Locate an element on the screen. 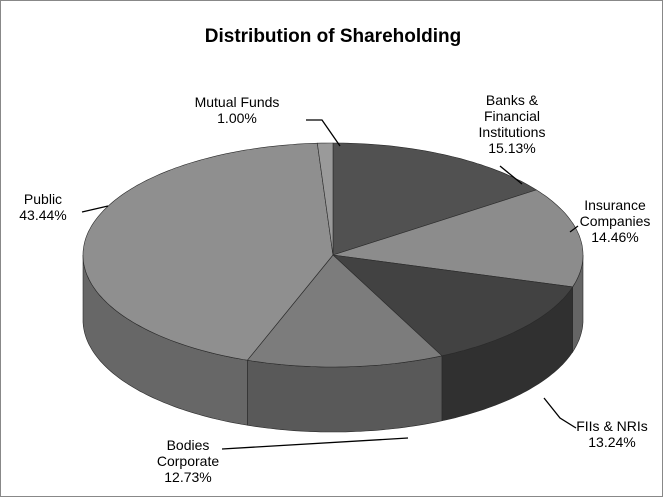 The image size is (663, 497). chart-title: Distribution of Shareholding is located at coordinates (333, 36).